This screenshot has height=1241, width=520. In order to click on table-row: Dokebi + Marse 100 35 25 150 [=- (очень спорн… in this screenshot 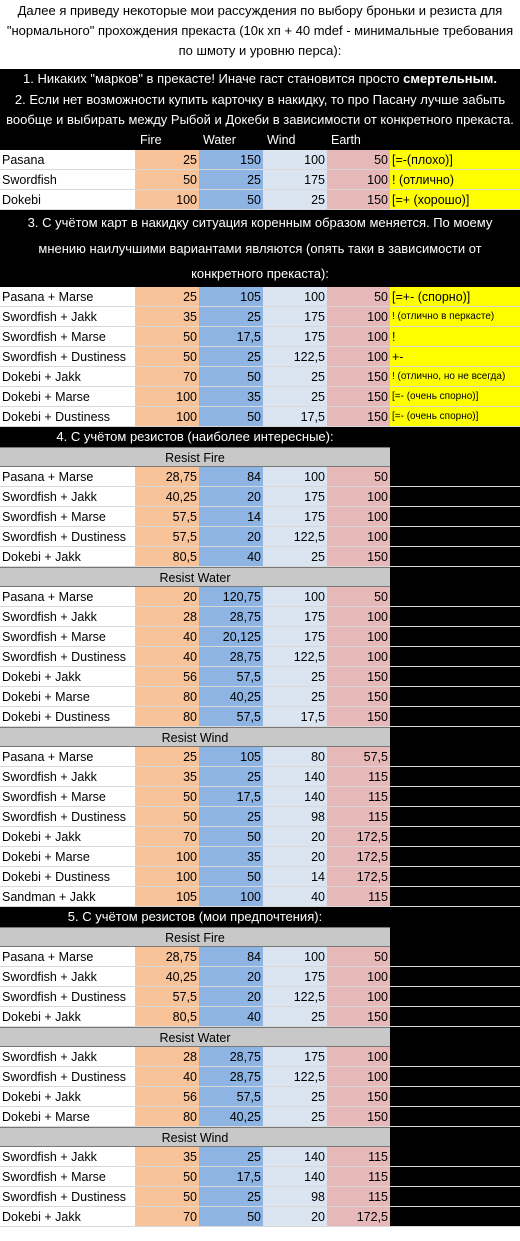, I will do `click(260, 397)`.